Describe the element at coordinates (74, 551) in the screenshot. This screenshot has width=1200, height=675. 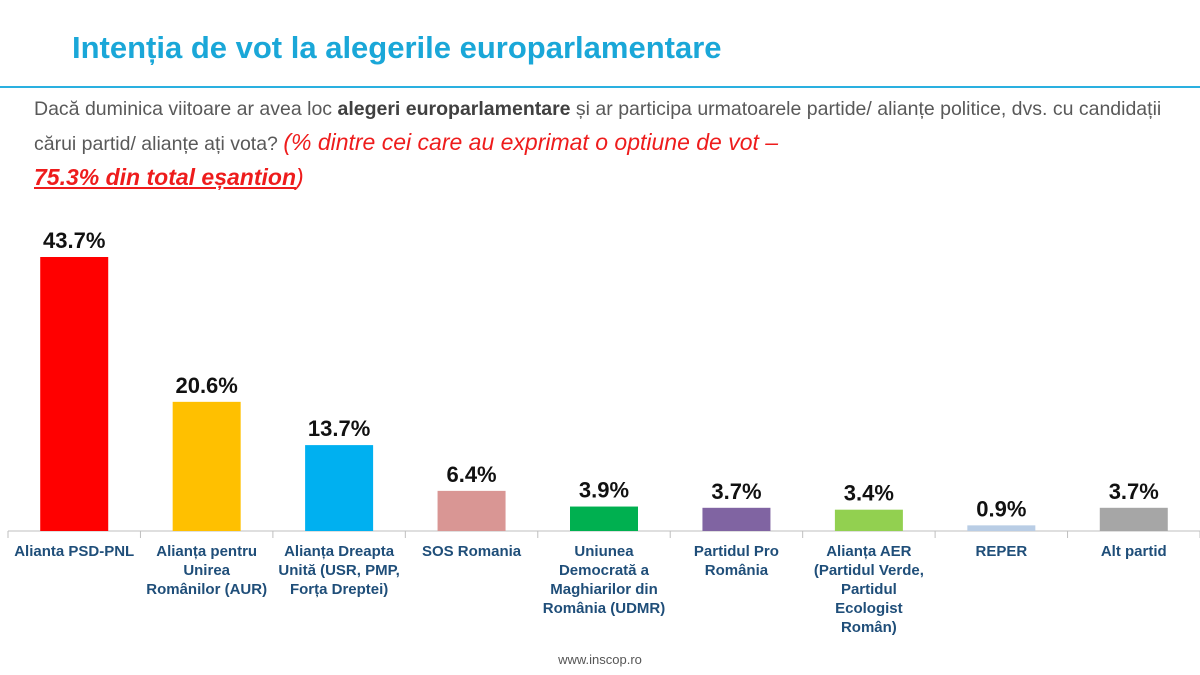
I see `category-label: Alianta PSD-PNL` at that location.